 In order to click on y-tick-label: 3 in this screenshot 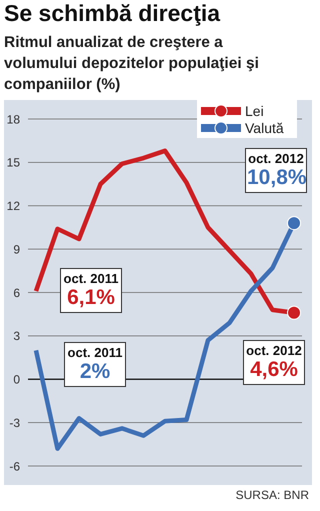, I will do `click(16, 336)`.